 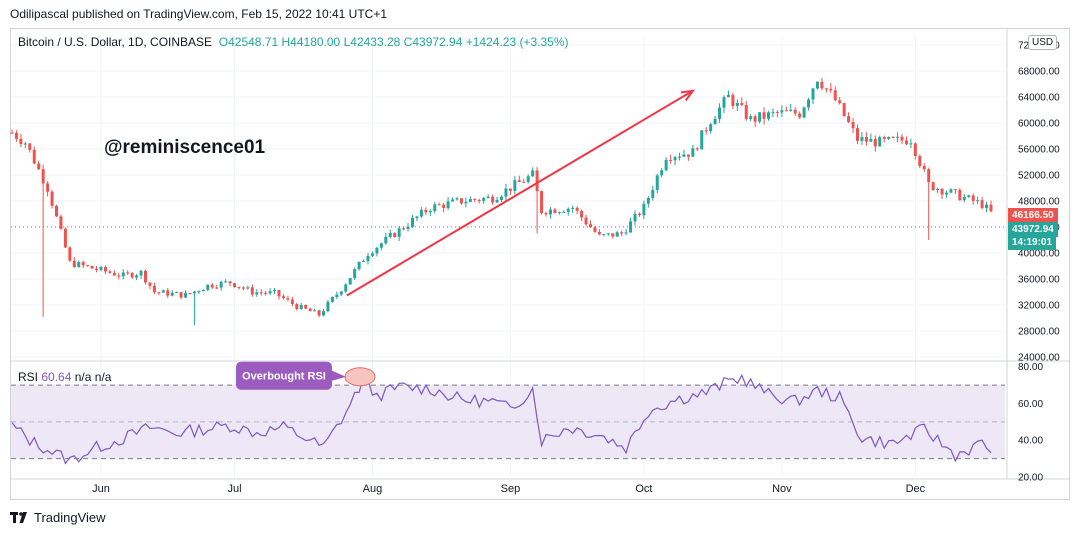 I want to click on price-tick-label: 48000.00, so click(x=1039, y=202).